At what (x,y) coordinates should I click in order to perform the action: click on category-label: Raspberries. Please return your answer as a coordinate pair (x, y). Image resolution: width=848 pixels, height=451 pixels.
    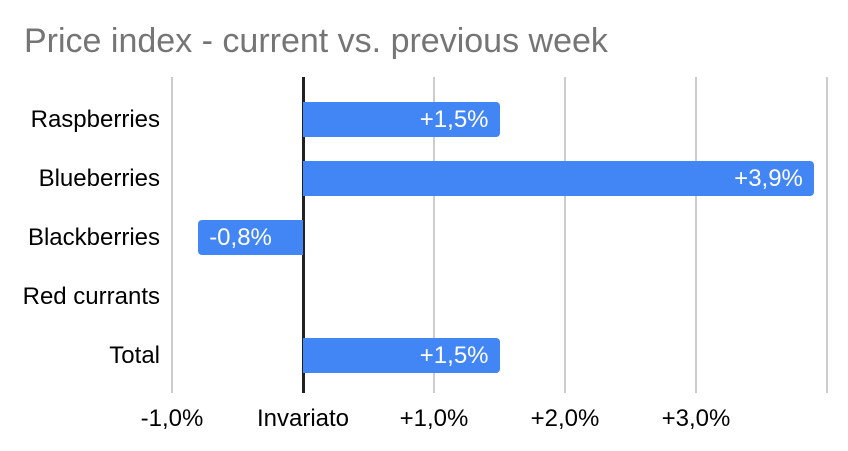
    Looking at the image, I should click on (95, 119).